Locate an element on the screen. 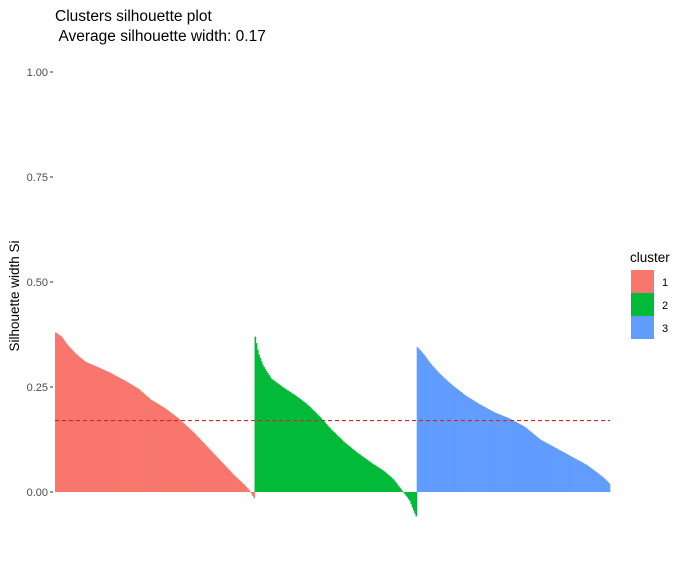 The height and width of the screenshot is (567, 689). legend-item-2: 2 is located at coordinates (649, 304).